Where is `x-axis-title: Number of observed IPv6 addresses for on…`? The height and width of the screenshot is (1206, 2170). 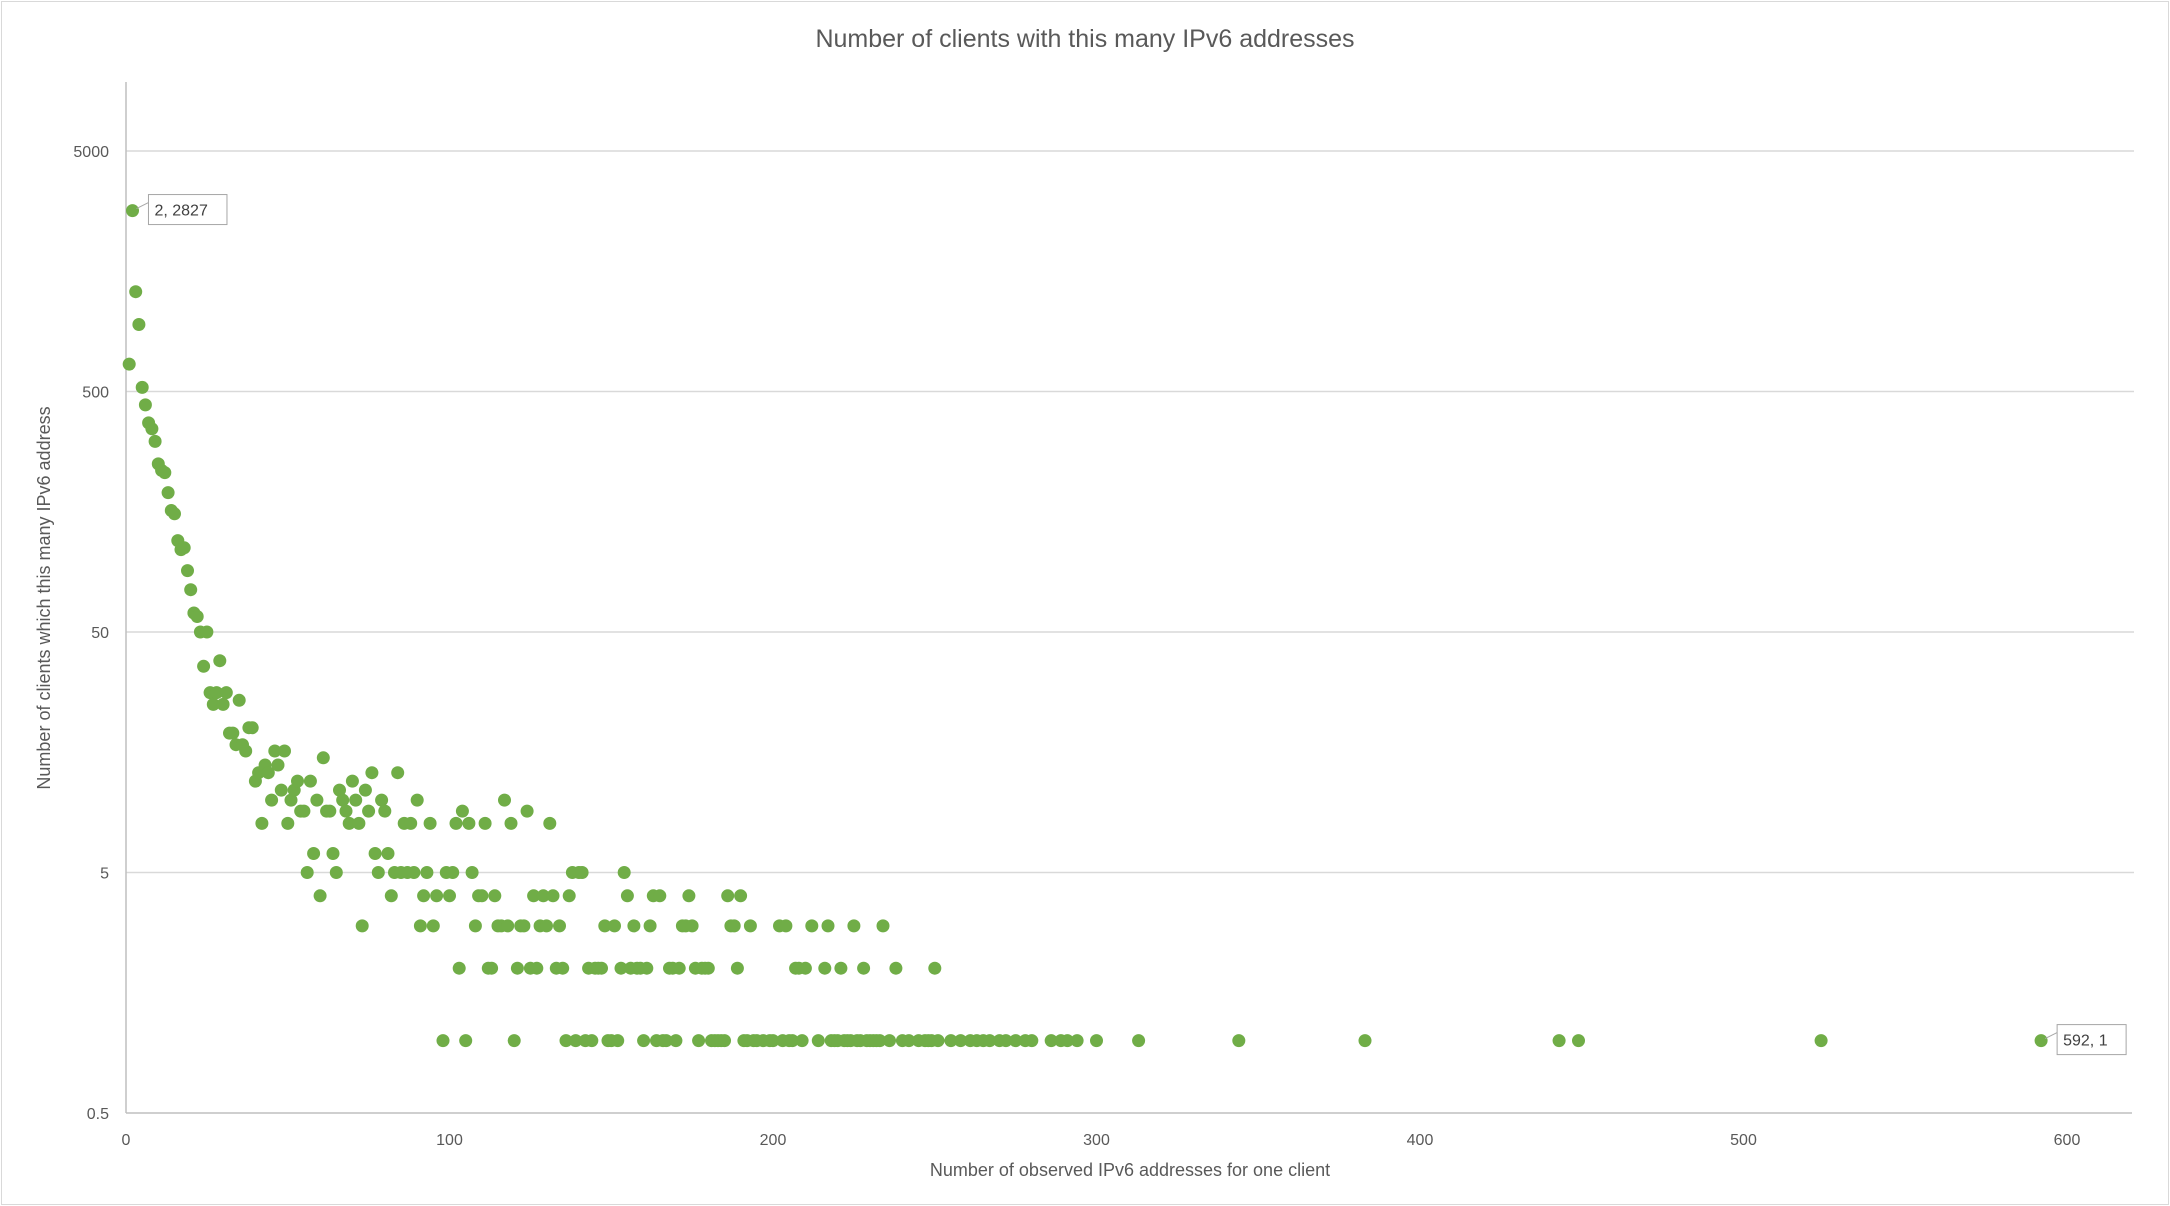
x-axis-title: Number of observed IPv6 addresses for on… is located at coordinates (1130, 1170).